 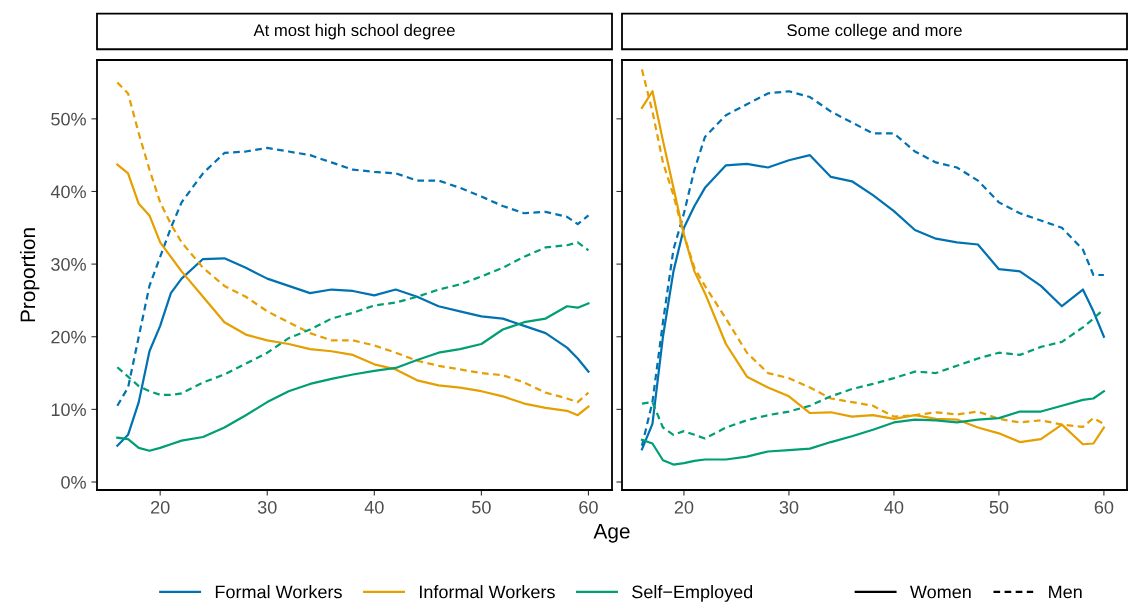 What do you see at coordinates (611, 533) in the screenshot?
I see `x-axis-title: Age` at bounding box center [611, 533].